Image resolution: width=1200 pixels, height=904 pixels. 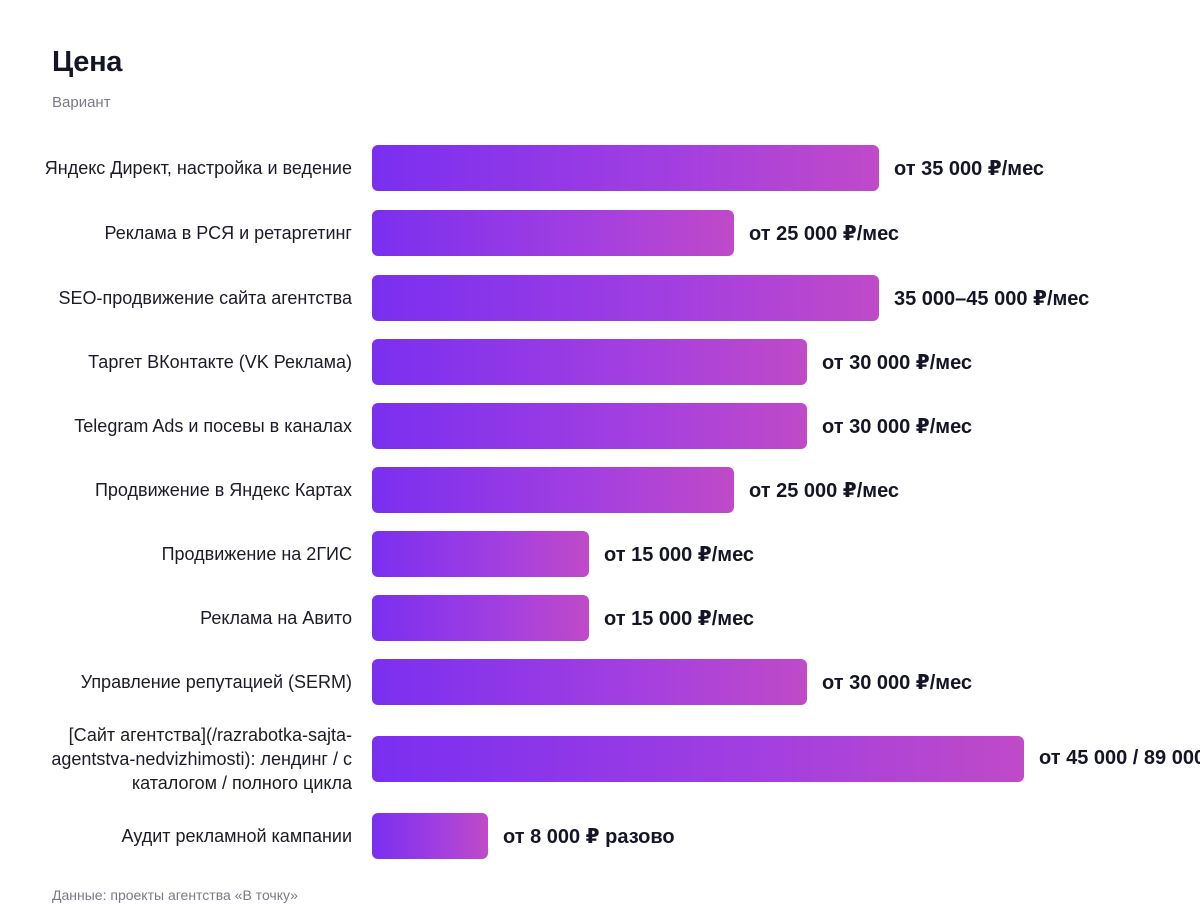 What do you see at coordinates (213, 426) in the screenshot?
I see `category-label: Telegram Ads и посевы в каналах` at bounding box center [213, 426].